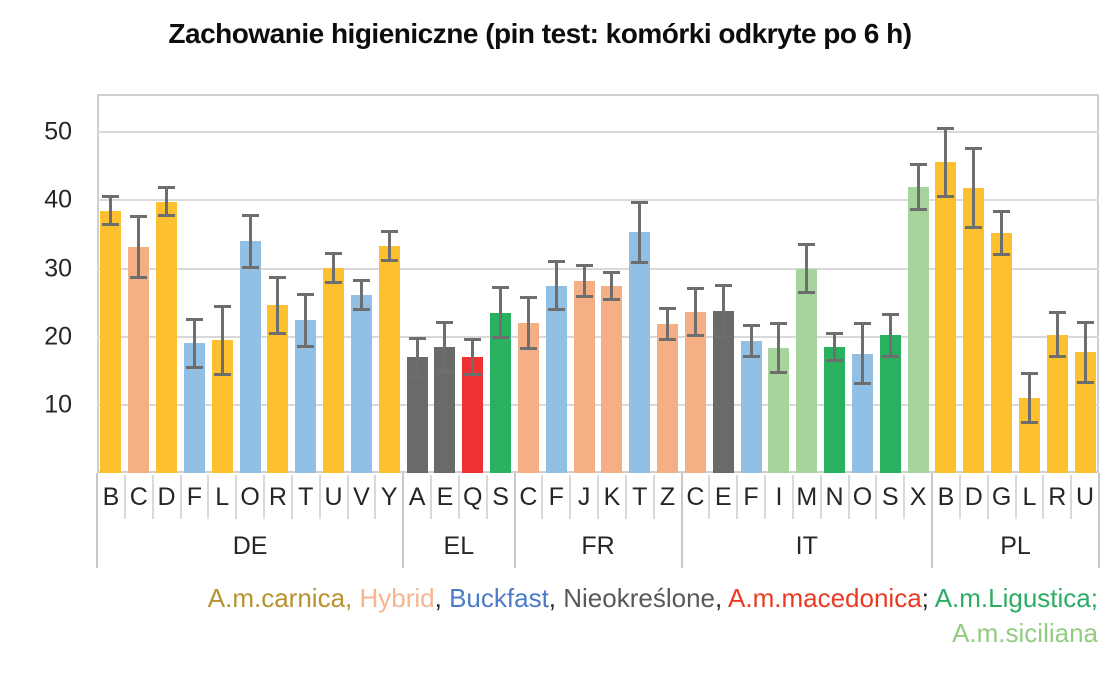 The image size is (1110, 688). Describe the element at coordinates (111, 341) in the screenshot. I see `bar-DE-B` at that location.